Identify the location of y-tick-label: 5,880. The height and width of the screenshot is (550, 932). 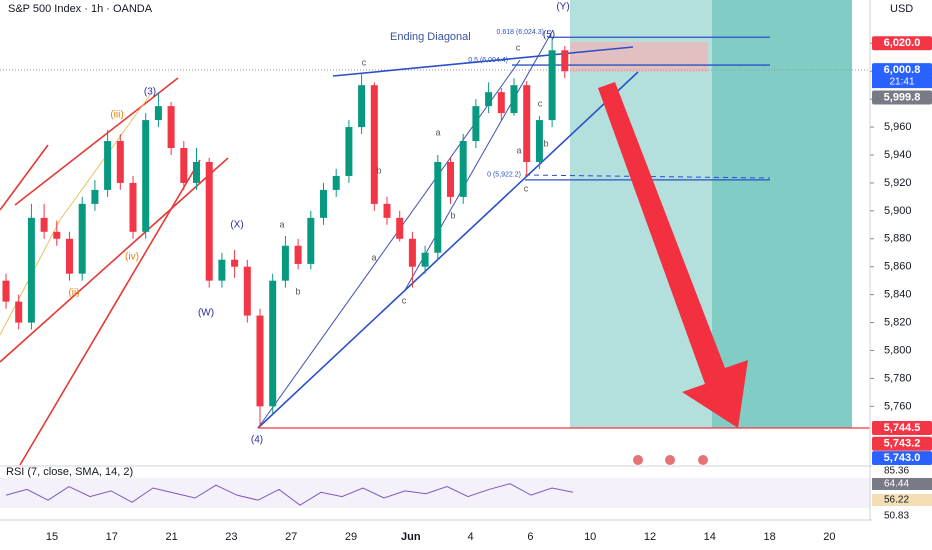
(898, 239).